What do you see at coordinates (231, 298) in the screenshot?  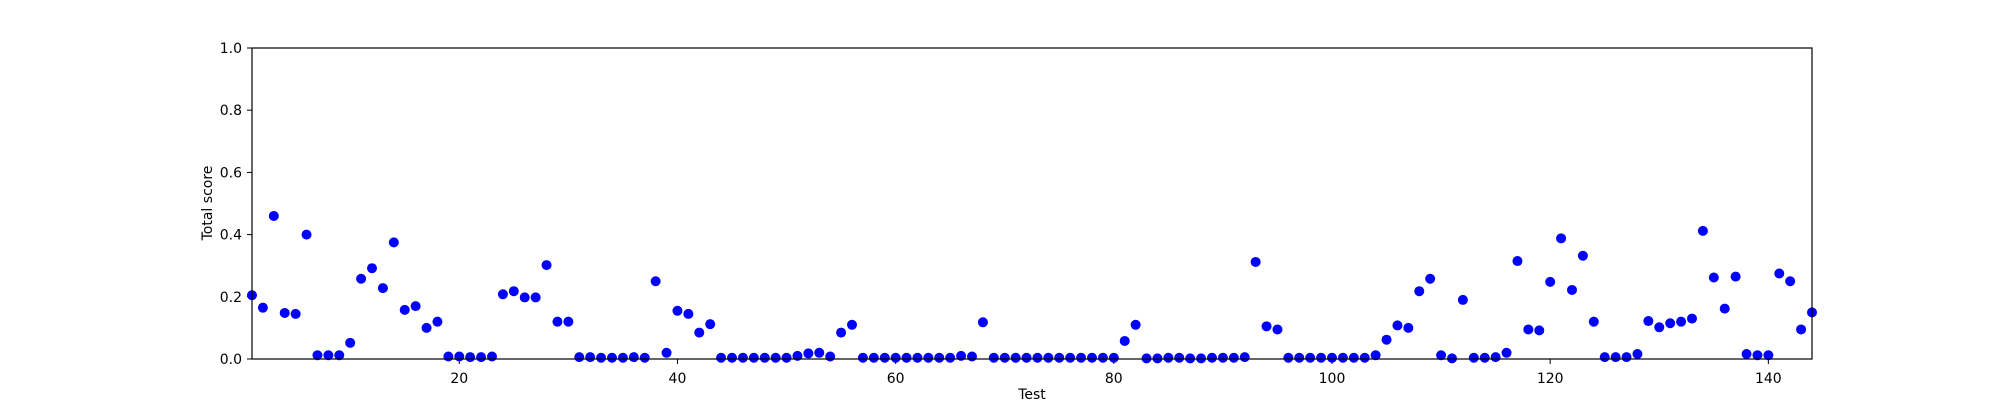 I see `y-tick-label: 0.2` at bounding box center [231, 298].